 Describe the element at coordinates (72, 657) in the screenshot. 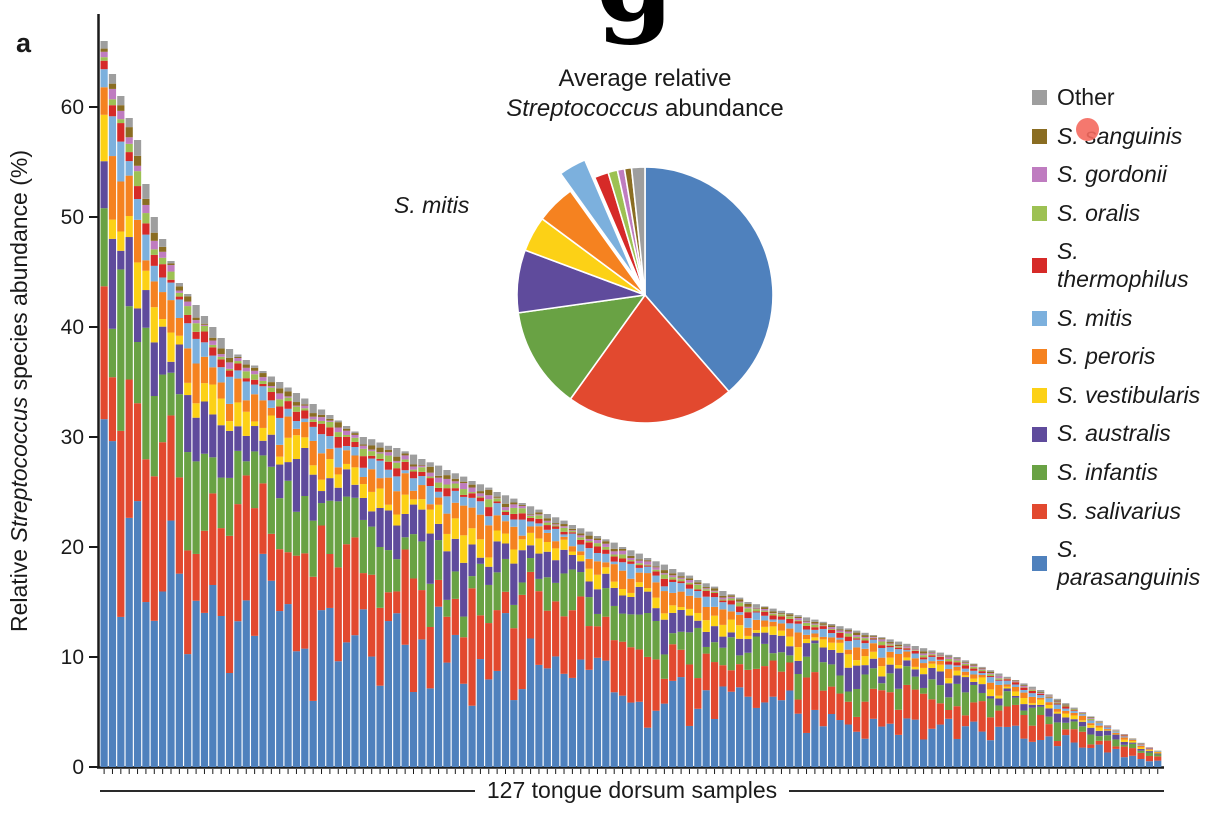

I see `y-tick-label: 10` at that location.